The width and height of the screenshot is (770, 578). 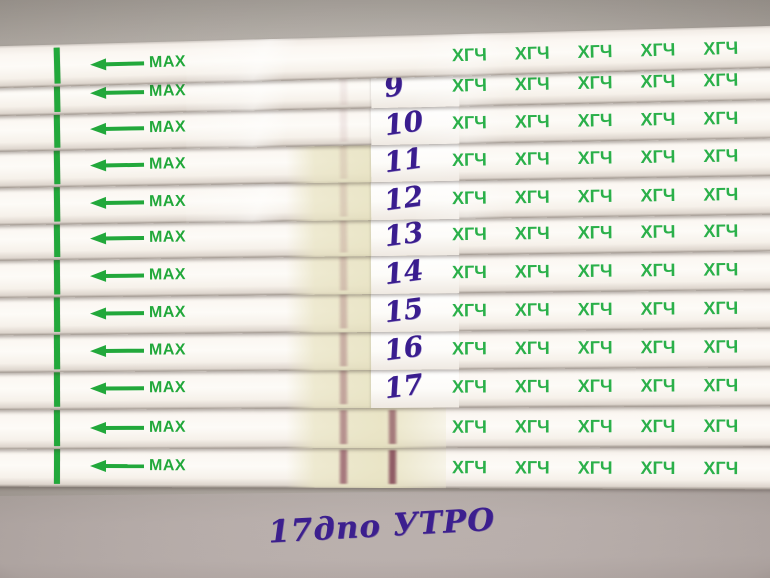 I want to click on handwritten-day-number: 13, so click(x=403, y=234).